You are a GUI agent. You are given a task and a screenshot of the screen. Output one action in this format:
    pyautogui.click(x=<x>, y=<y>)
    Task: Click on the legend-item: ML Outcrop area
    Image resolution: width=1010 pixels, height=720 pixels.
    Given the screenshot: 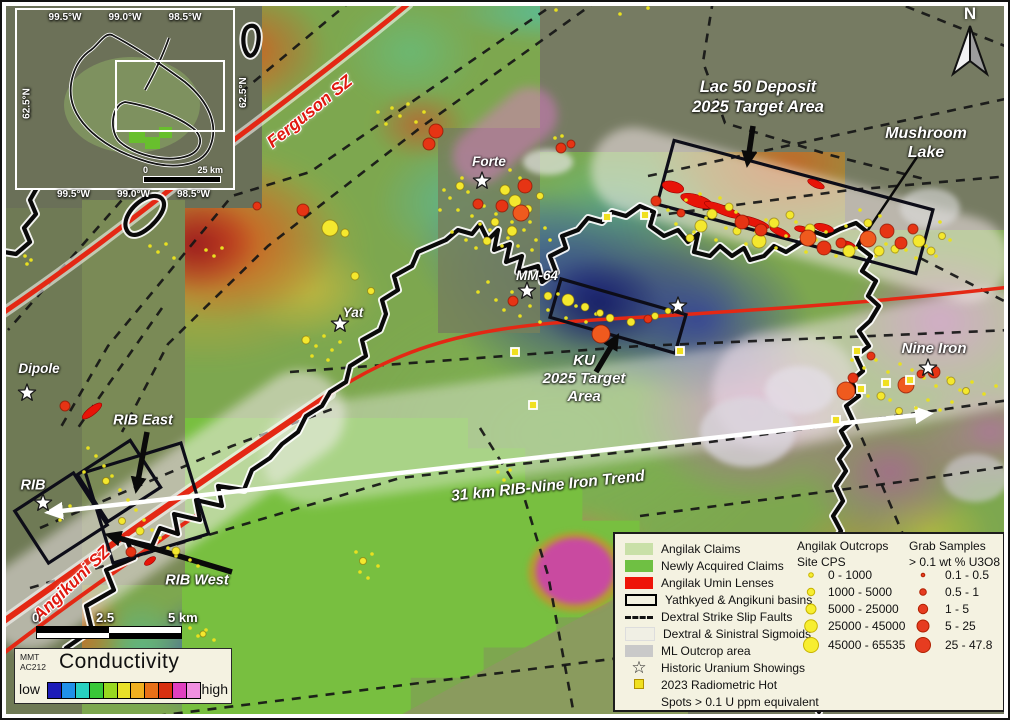 What is the action you would take?
    pyautogui.click(x=688, y=651)
    